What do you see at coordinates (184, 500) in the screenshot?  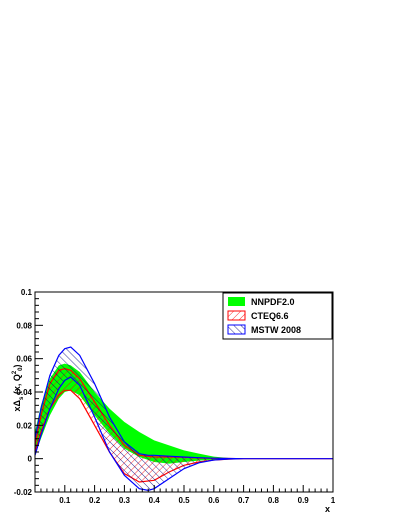 I see `x-tick-label: 0.5` at bounding box center [184, 500].